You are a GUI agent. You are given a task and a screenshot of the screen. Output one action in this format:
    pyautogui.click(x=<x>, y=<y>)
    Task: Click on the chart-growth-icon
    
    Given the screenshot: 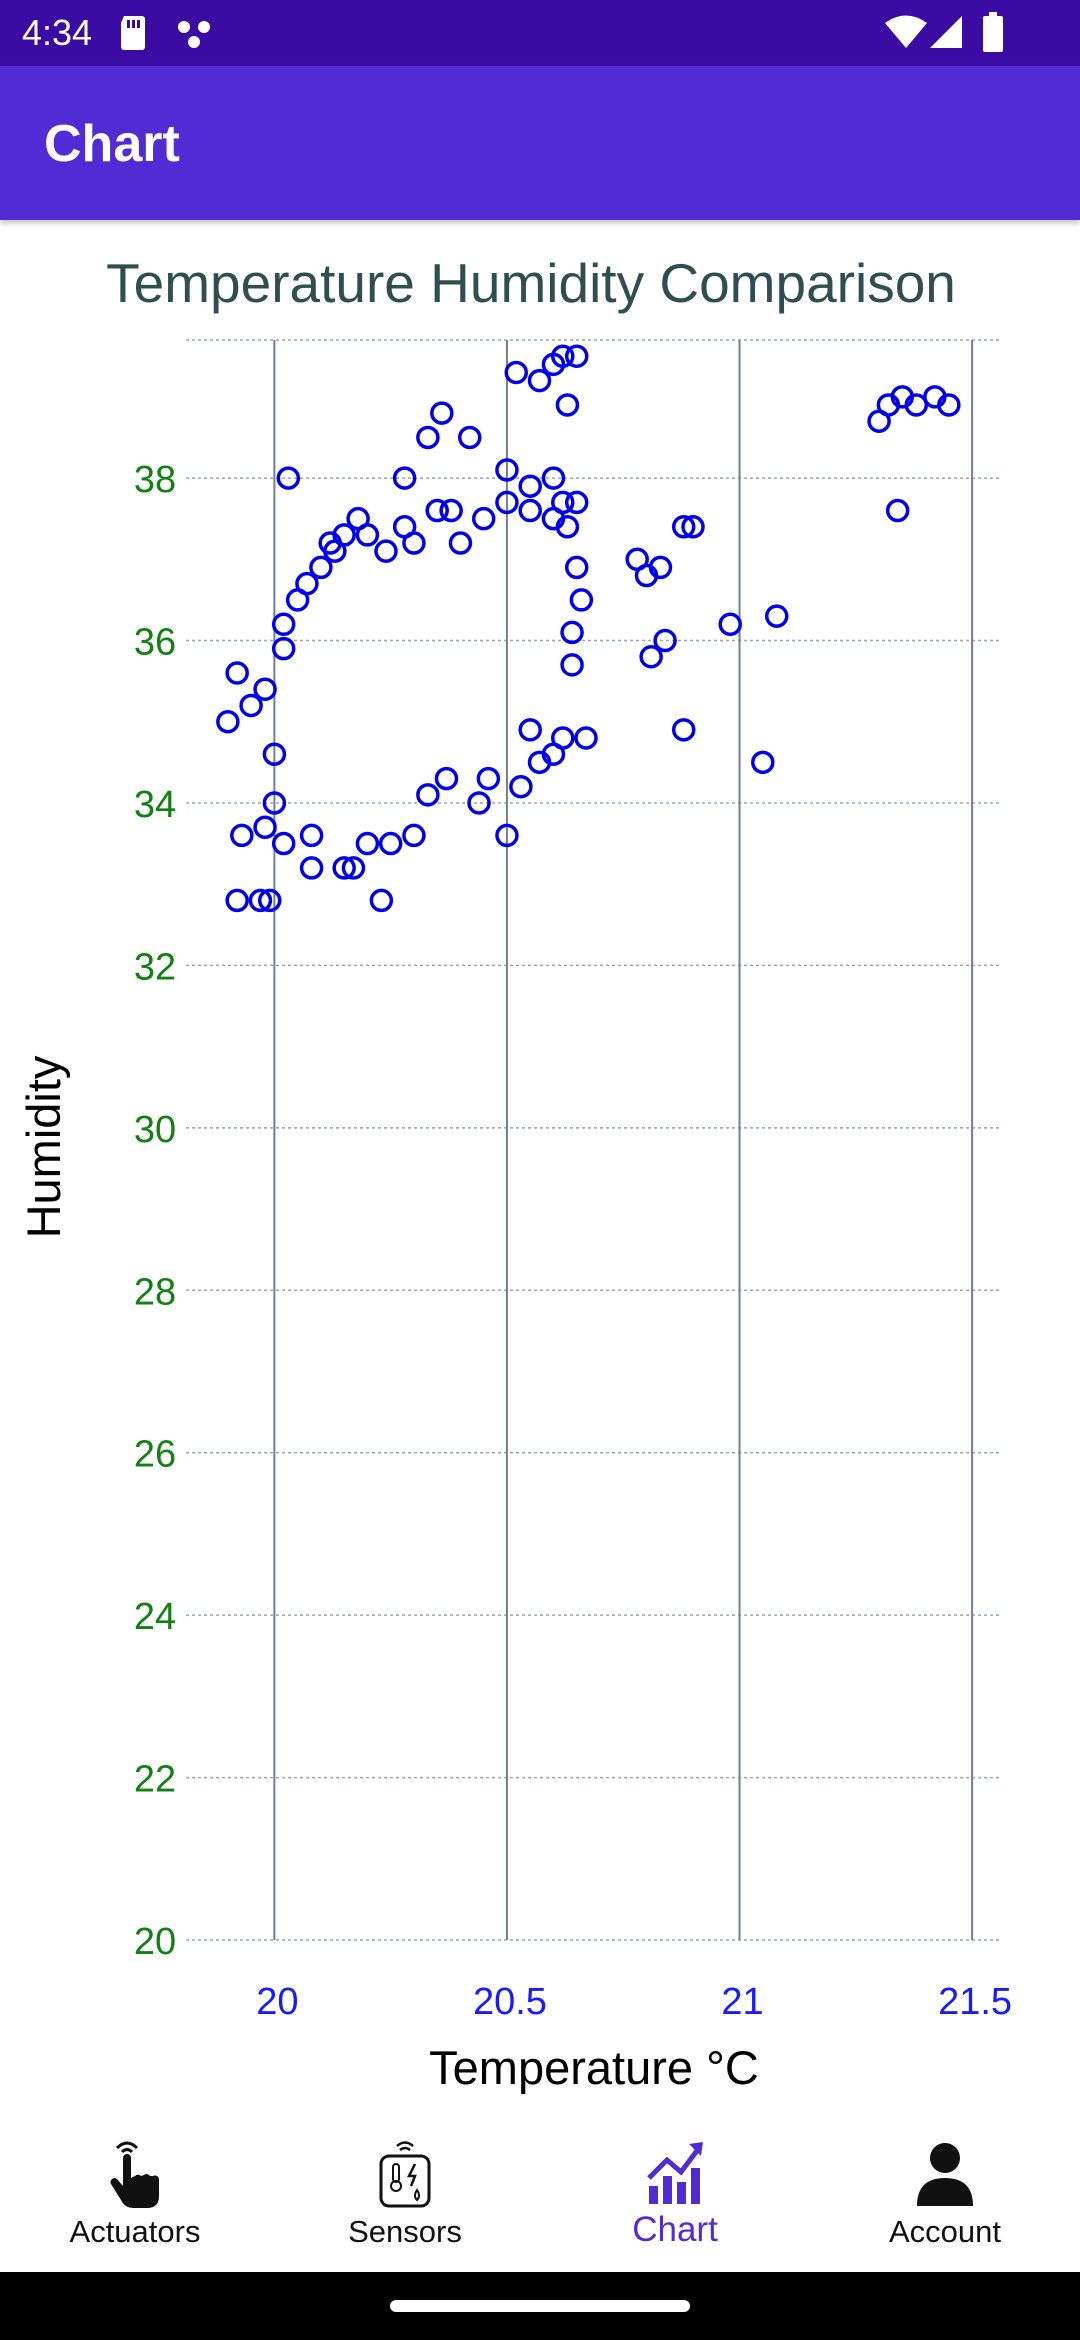 What is the action you would take?
    pyautogui.click(x=675, y=2173)
    